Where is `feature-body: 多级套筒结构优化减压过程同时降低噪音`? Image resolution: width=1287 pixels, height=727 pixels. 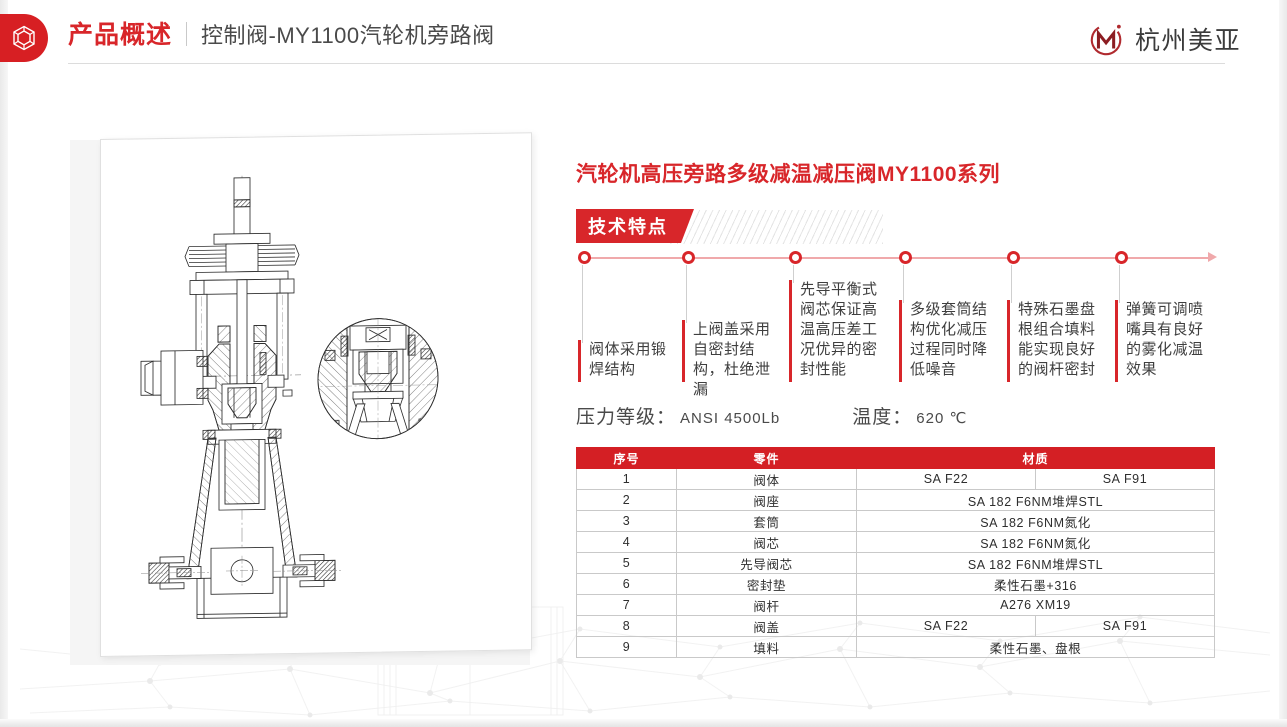 feature-body: 多级套筒结构优化减压过程同时降低噪音 is located at coordinates (950, 341).